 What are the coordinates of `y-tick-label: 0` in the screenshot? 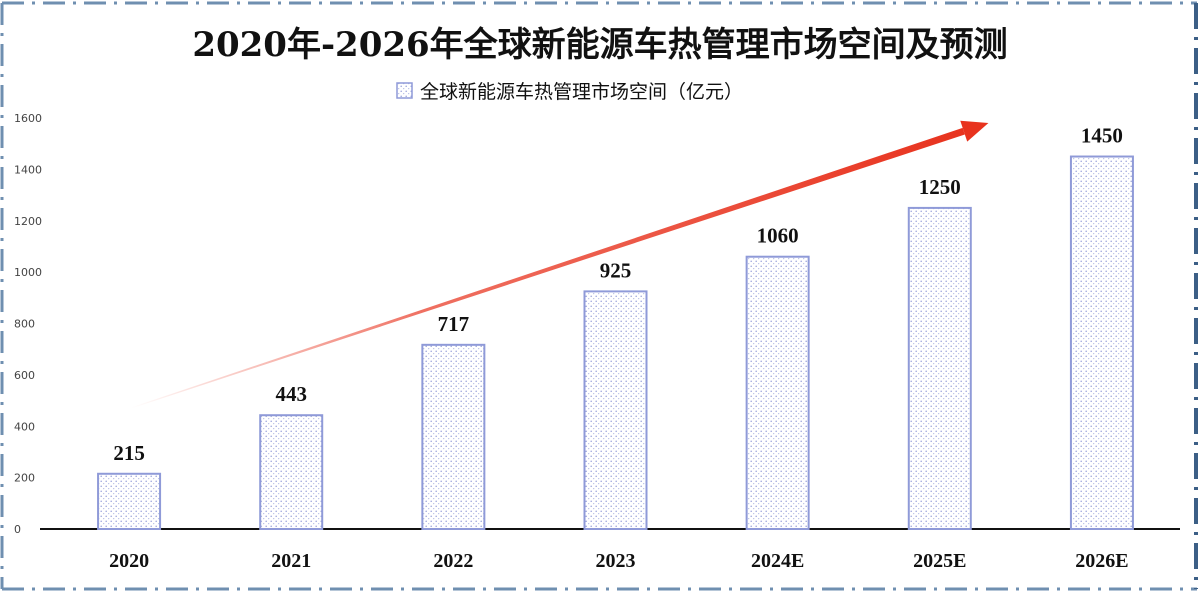 It's located at (17, 529).